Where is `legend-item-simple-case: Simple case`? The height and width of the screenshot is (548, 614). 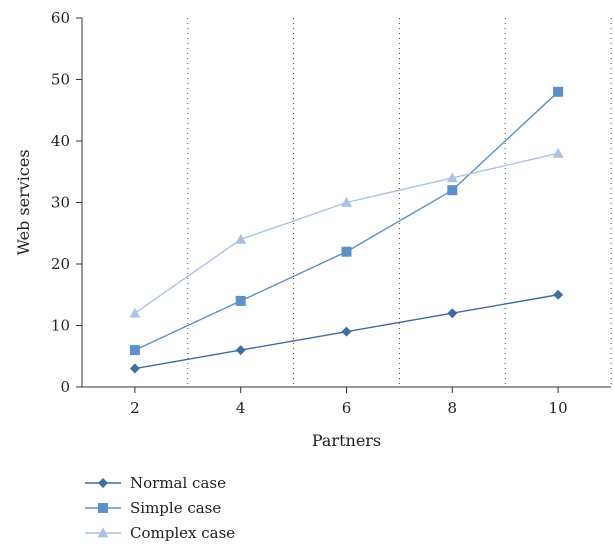 legend-item-simple-case: Simple case is located at coordinates (153, 508).